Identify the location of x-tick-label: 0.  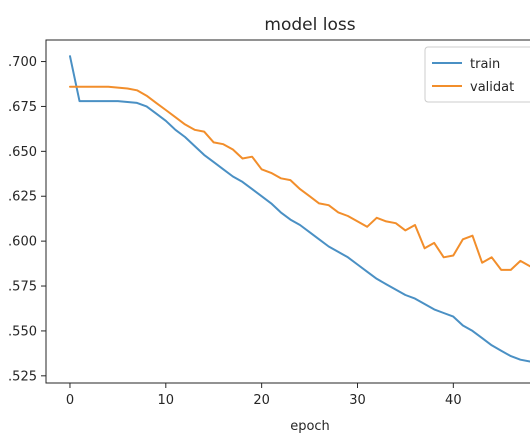
(70, 400).